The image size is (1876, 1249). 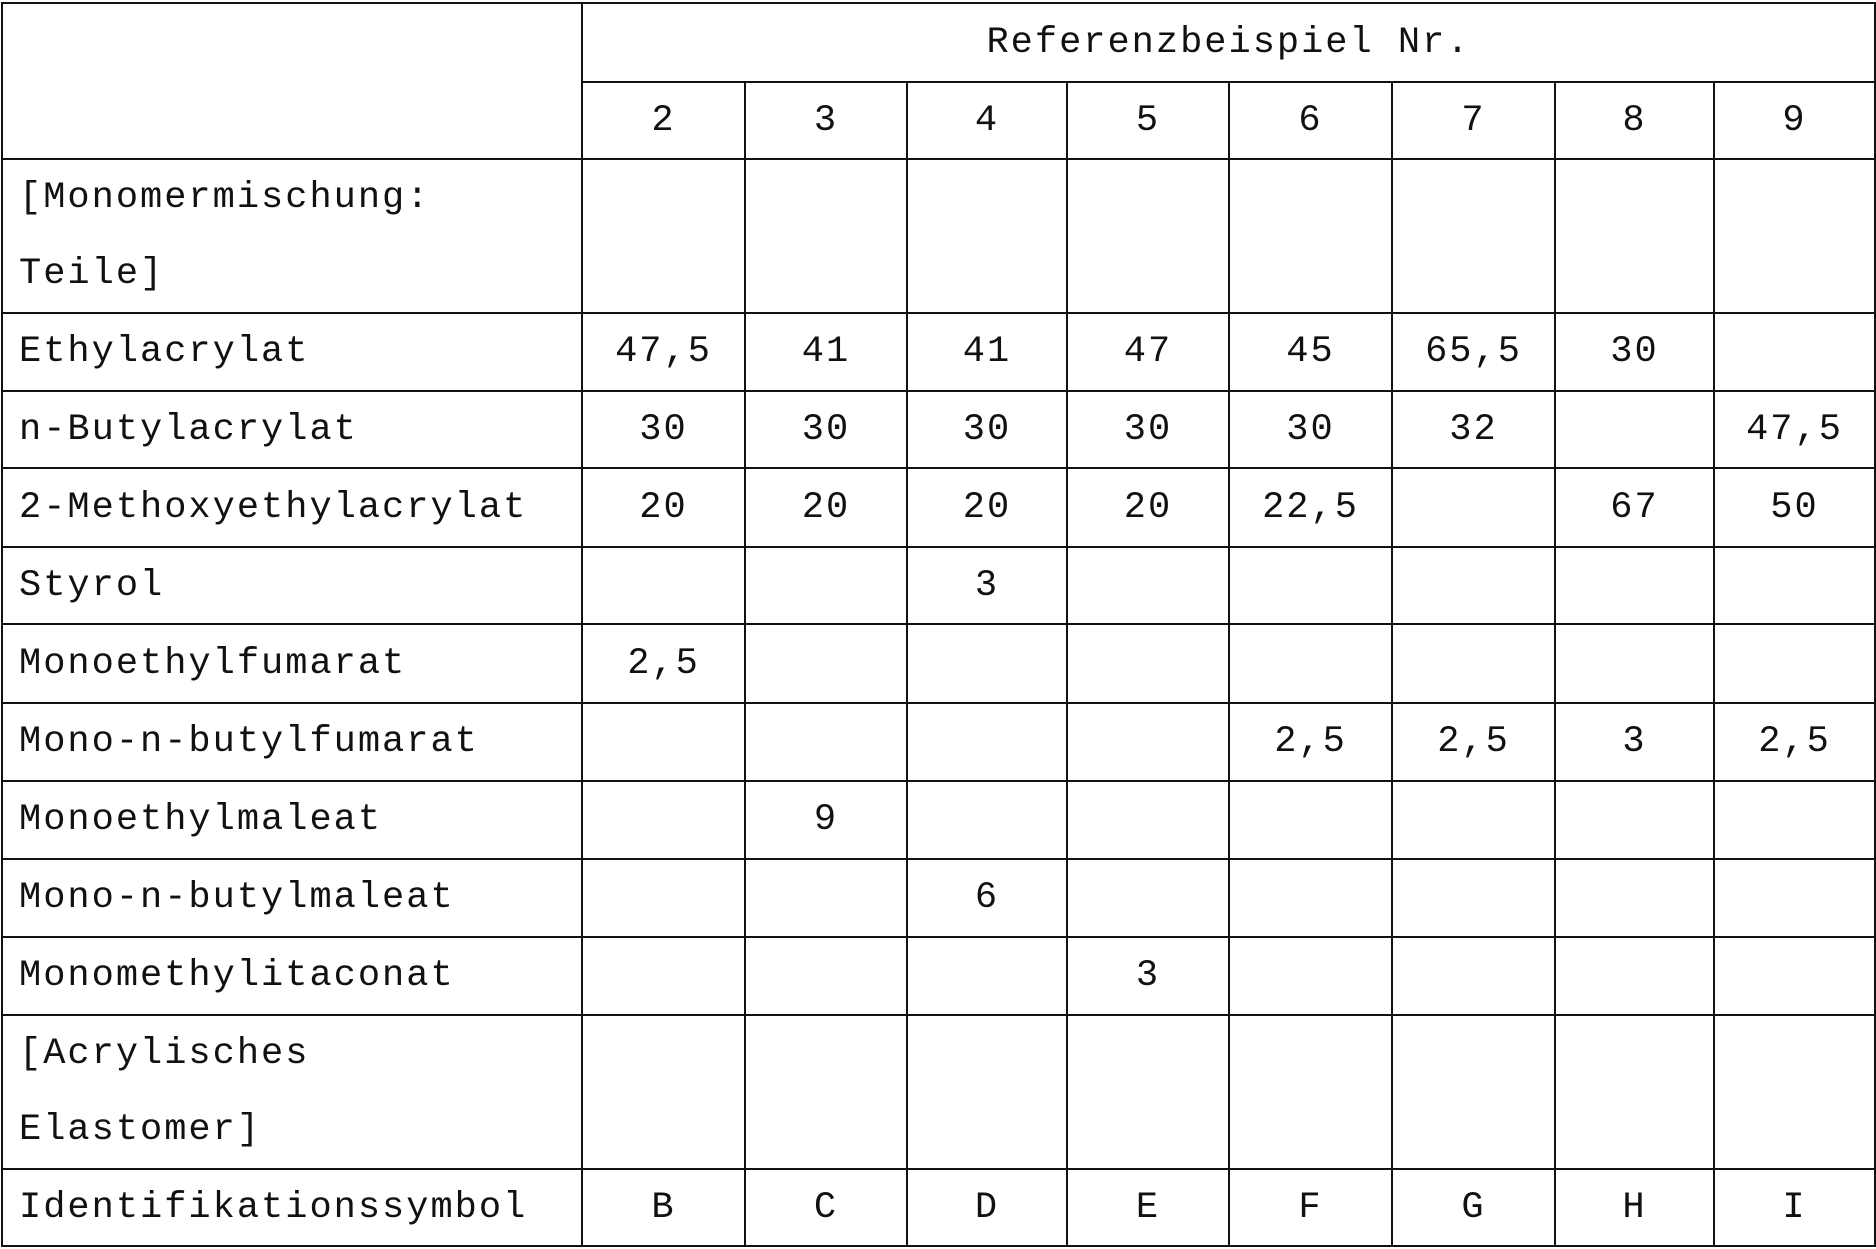 What do you see at coordinates (292, 976) in the screenshot?
I see `row-label: Monomethylitaconat` at bounding box center [292, 976].